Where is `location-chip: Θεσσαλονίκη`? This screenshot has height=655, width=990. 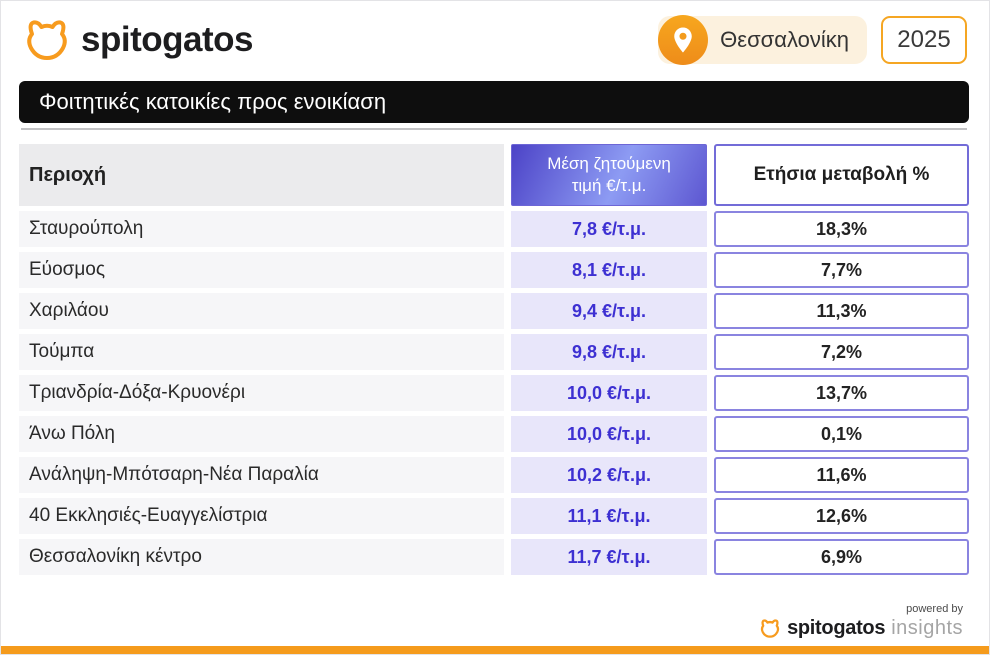
location-chip: Θεσσαλονίκη is located at coordinates (762, 40).